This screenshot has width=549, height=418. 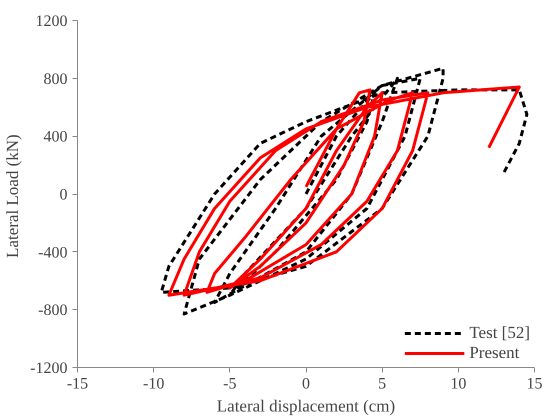 What do you see at coordinates (77, 384) in the screenshot?
I see `x-tick-label: -15` at bounding box center [77, 384].